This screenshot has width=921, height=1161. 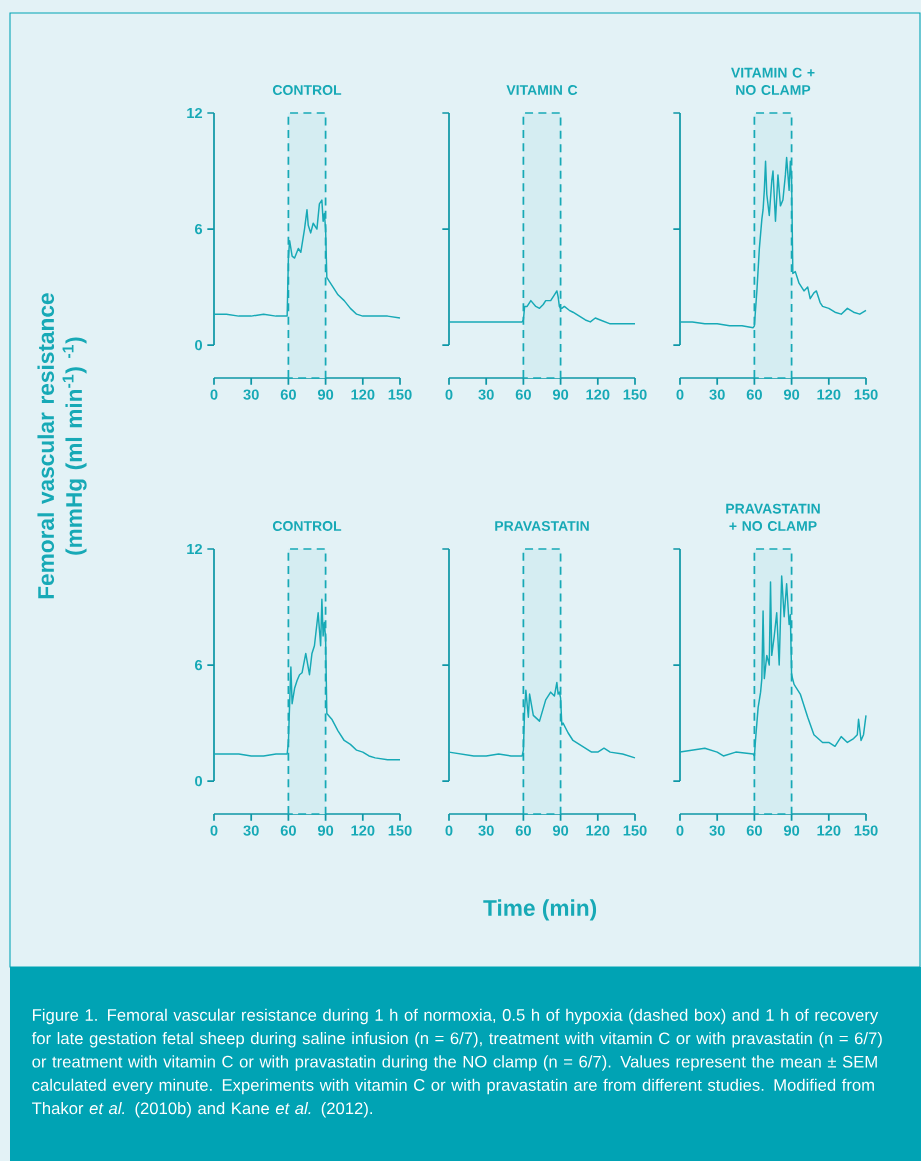 I want to click on text: Figure 1. Femoral vascular resistance during 1 h of normoxia, 0.5 h of hypoxia (dashed box) and 1 h of recovery for late gestation fetal sheep during saline infusion (n = 6/7), treatment with vitamin C or with pravastatin (n = 6/7) or treatment with vitamin C or with pravastatin during the NO clamp (n = 6/7). Values represent the mean ± SEM calculated every minute. Experiments with vitamin C or with pravastatin are from different studies. Modified from Thakor et al. (2010b) and Kane et al. (2012)., so click(x=456, y=1063).